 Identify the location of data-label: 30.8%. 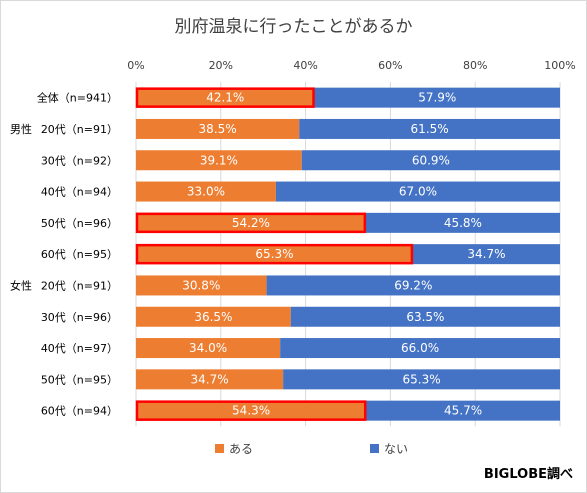
(201, 285).